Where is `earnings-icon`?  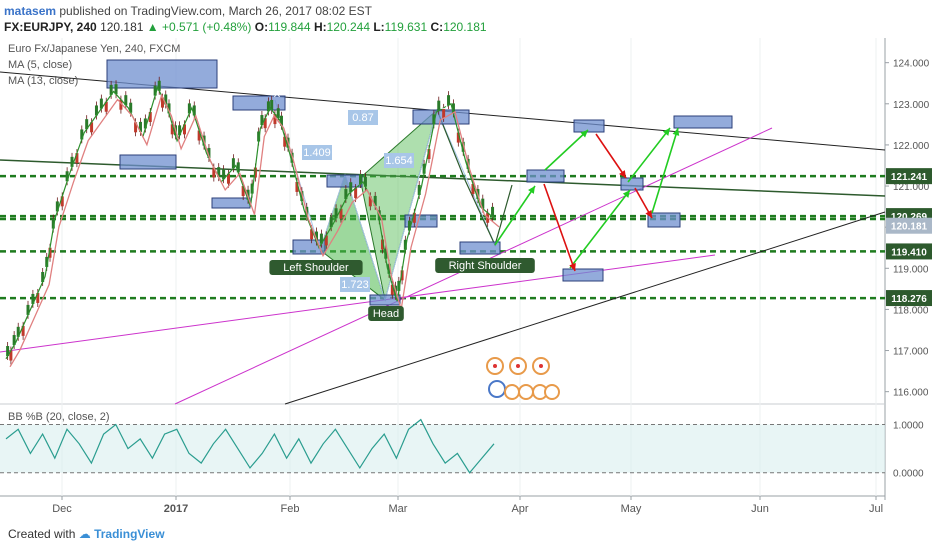 earnings-icon is located at coordinates (497, 389).